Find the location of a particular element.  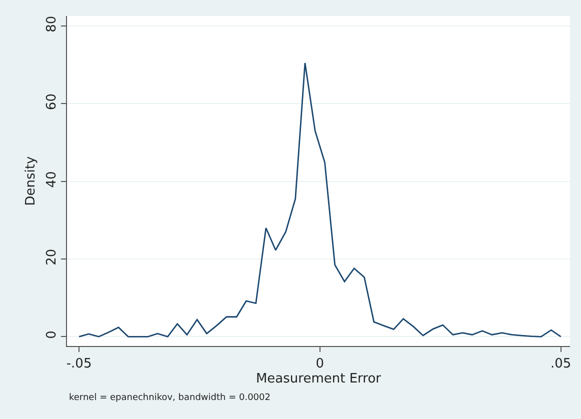

y-tick-label: 20 is located at coordinates (52, 257).